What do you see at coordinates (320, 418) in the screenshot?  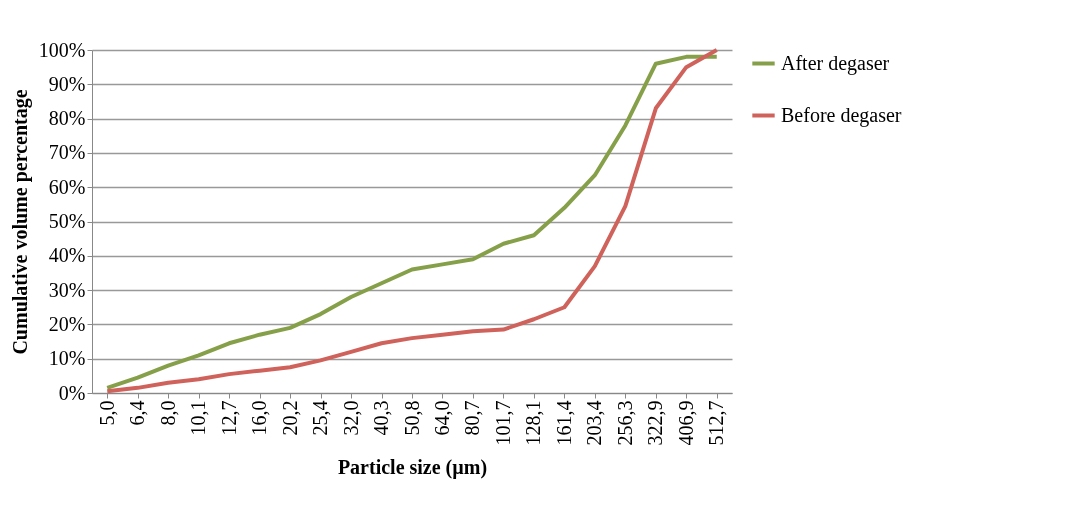 I see `x-tick-label: 25,4` at bounding box center [320, 418].